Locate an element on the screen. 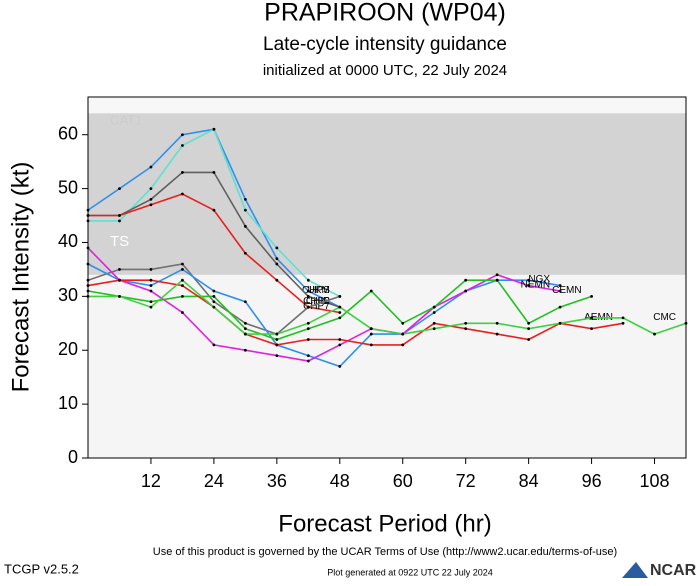 Image resolution: width=699 pixels, height=586 pixels. version-text: TCGP v2.5.2 is located at coordinates (41, 568).